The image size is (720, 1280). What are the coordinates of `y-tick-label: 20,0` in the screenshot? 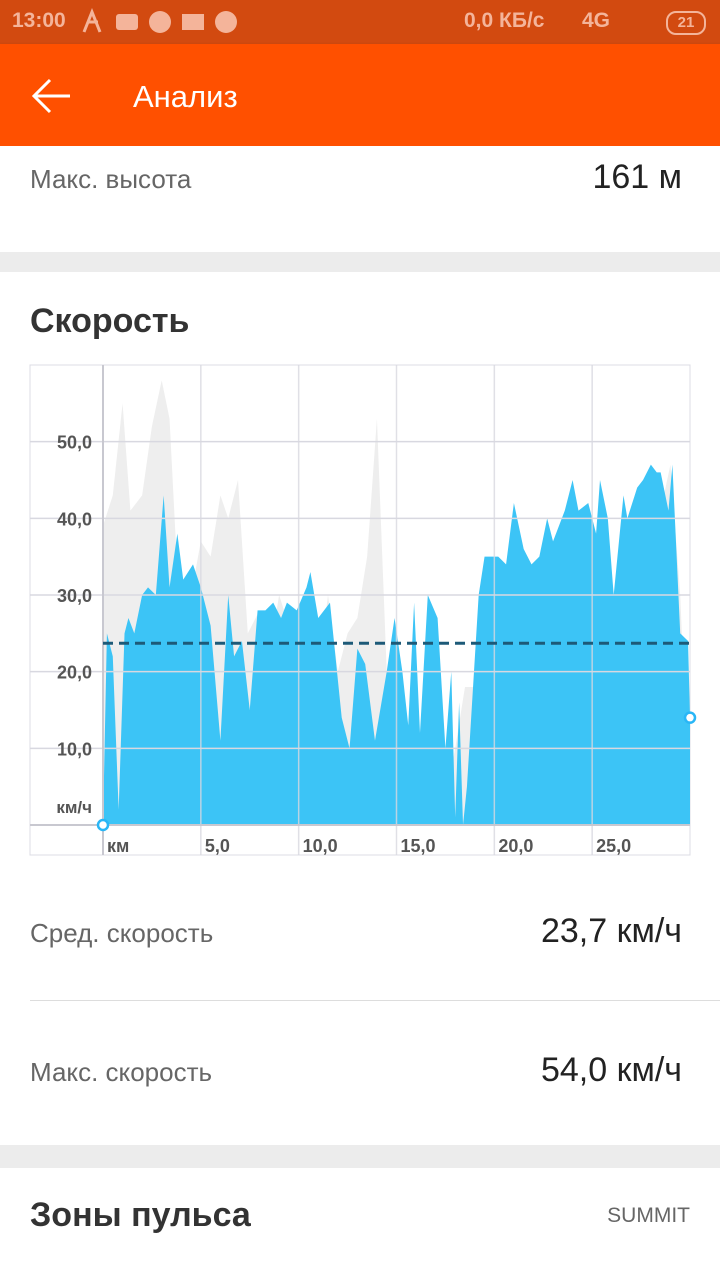 It's located at (74, 673).